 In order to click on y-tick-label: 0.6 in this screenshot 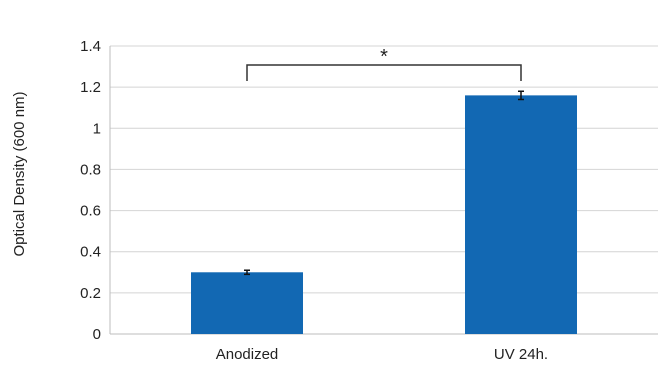, I will do `click(90, 211)`.